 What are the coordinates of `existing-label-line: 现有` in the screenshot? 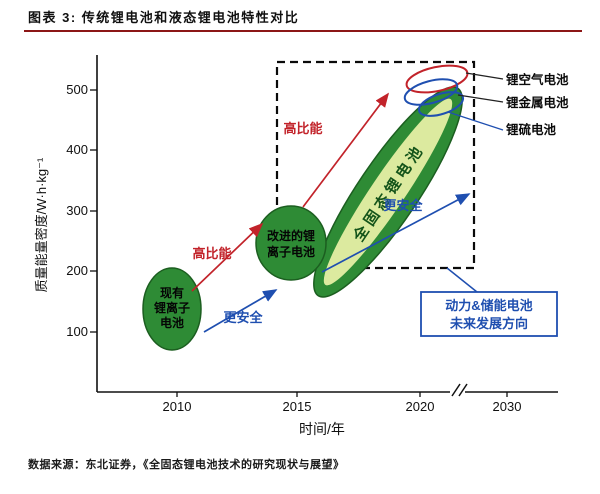 It's located at (172, 292).